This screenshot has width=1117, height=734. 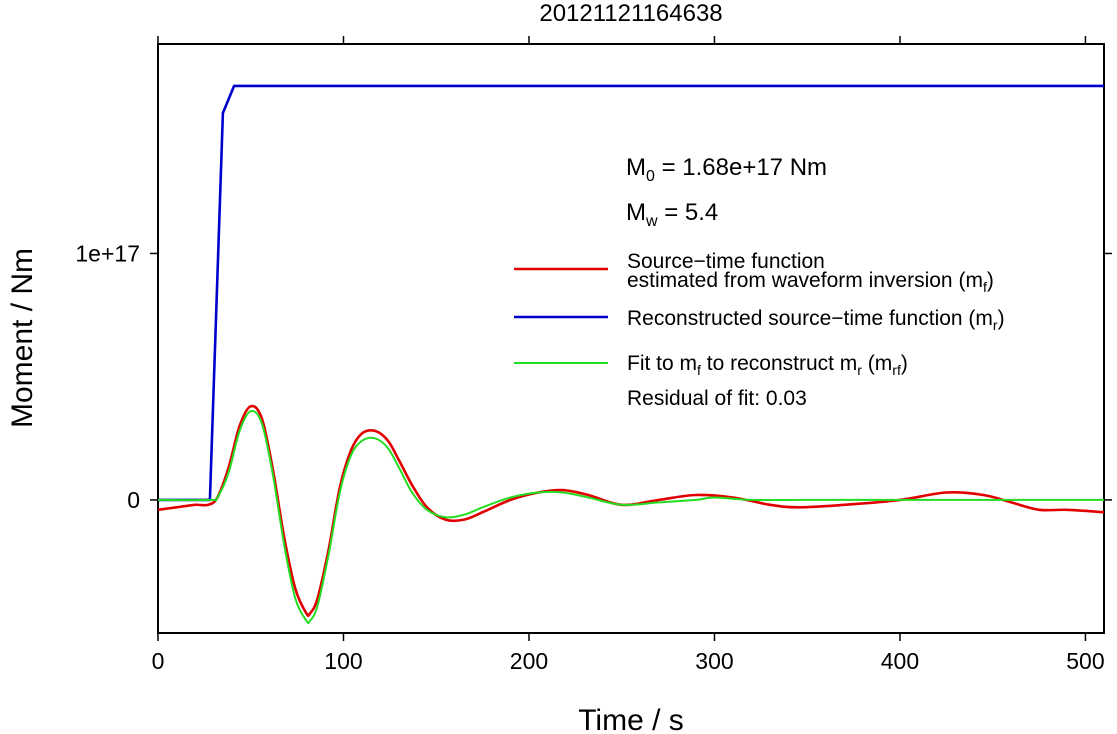 What do you see at coordinates (158, 661) in the screenshot?
I see `x-tick-label: 0` at bounding box center [158, 661].